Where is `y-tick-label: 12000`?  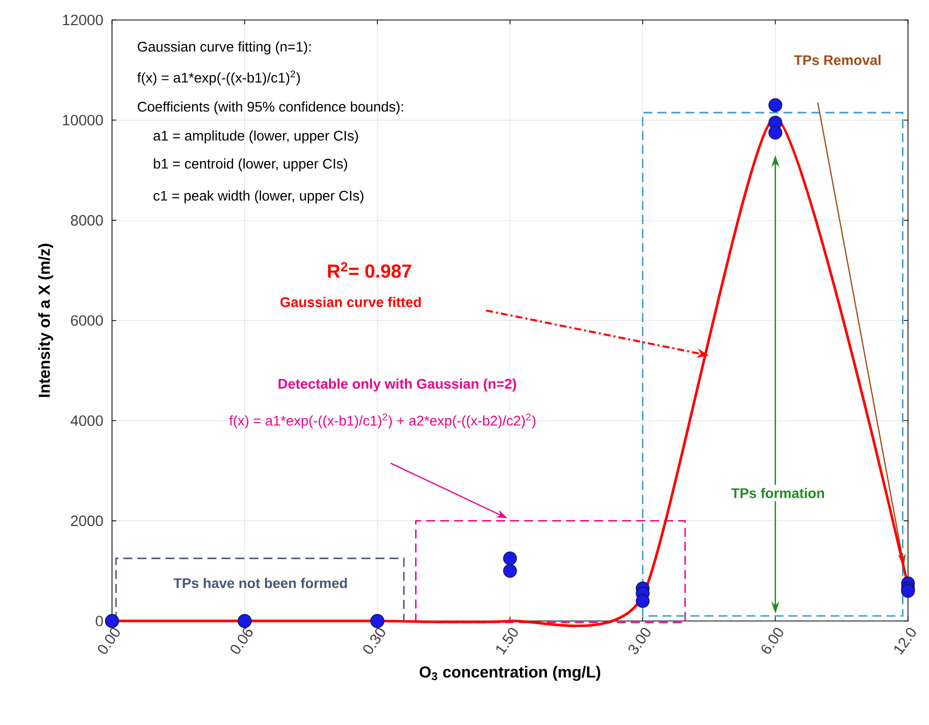
y-tick-label: 12000 is located at coordinates (83, 20).